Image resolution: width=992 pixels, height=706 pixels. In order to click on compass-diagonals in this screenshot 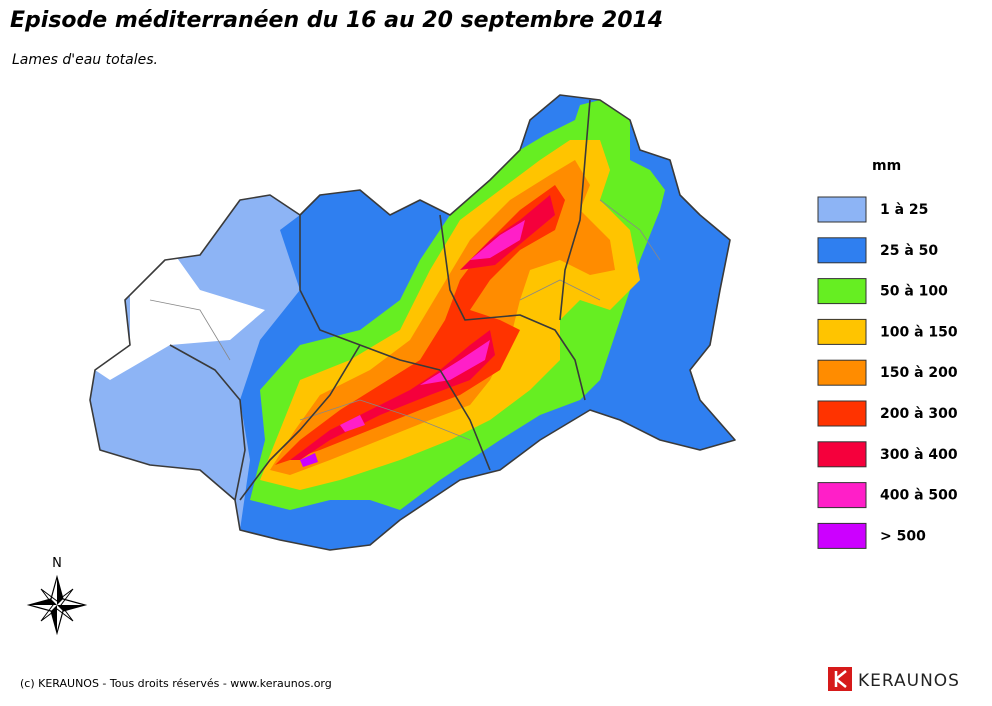, I will do `click(57, 605)`.